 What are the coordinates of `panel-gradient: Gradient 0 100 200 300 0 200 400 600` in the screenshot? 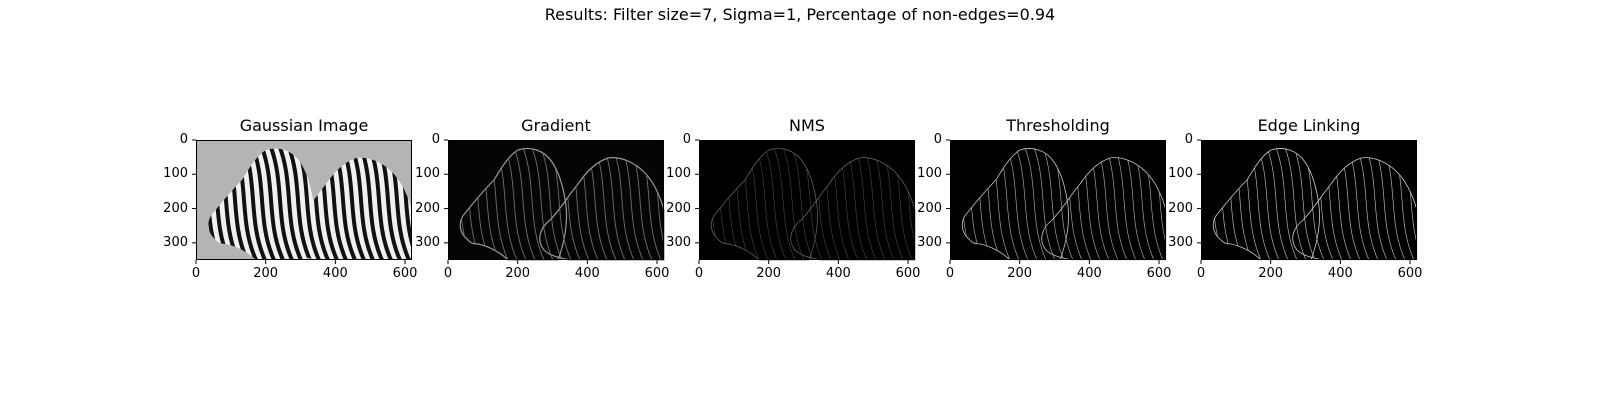 It's located at (542, 206).